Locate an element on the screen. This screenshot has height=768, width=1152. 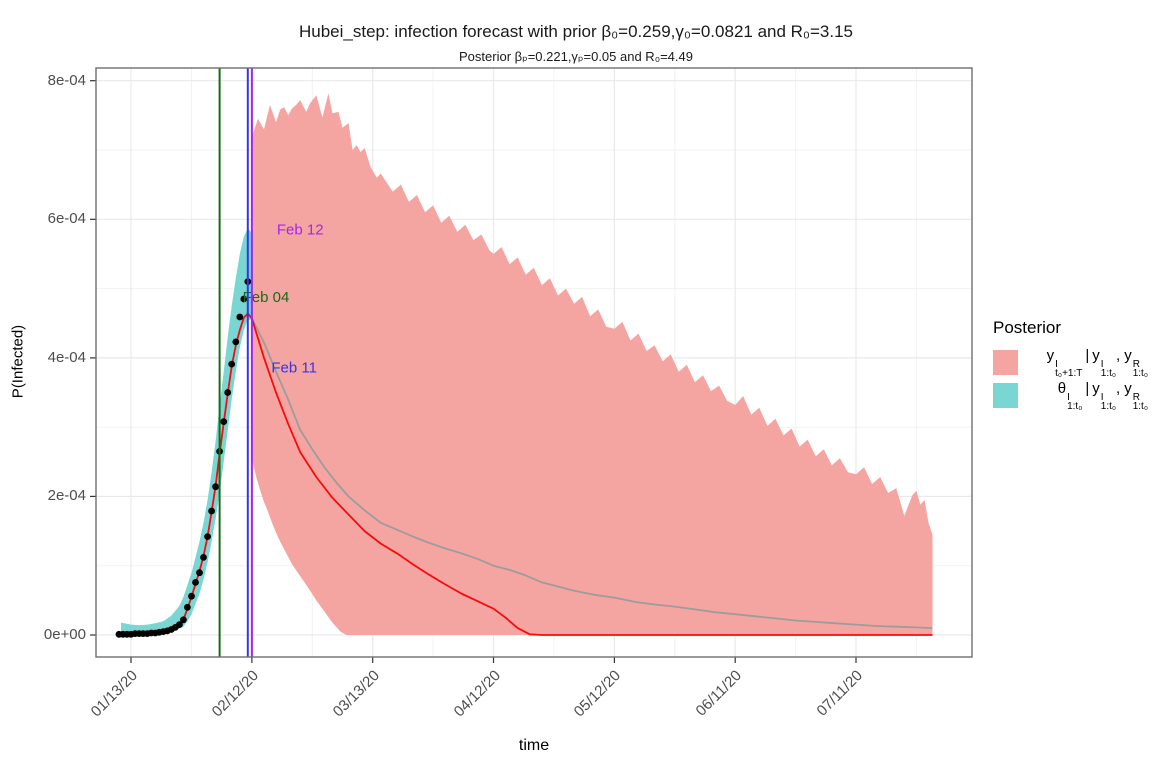
vline-label-feb-04: Feb 04 is located at coordinates (266, 297).